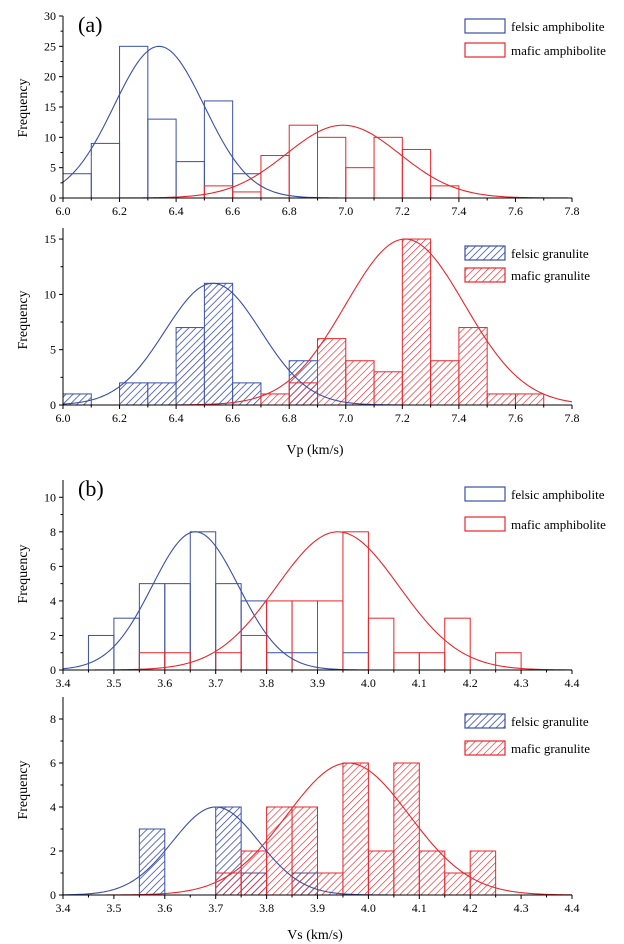  I want to click on x-tick-label-a-top-8: 7.6, so click(515, 211).